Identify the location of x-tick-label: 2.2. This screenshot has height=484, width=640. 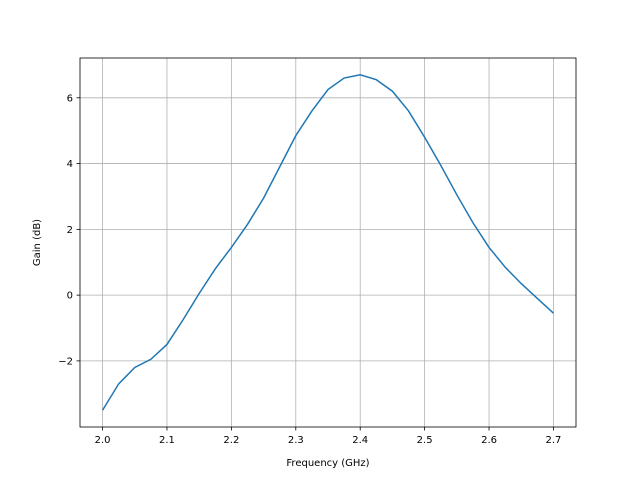
(231, 440).